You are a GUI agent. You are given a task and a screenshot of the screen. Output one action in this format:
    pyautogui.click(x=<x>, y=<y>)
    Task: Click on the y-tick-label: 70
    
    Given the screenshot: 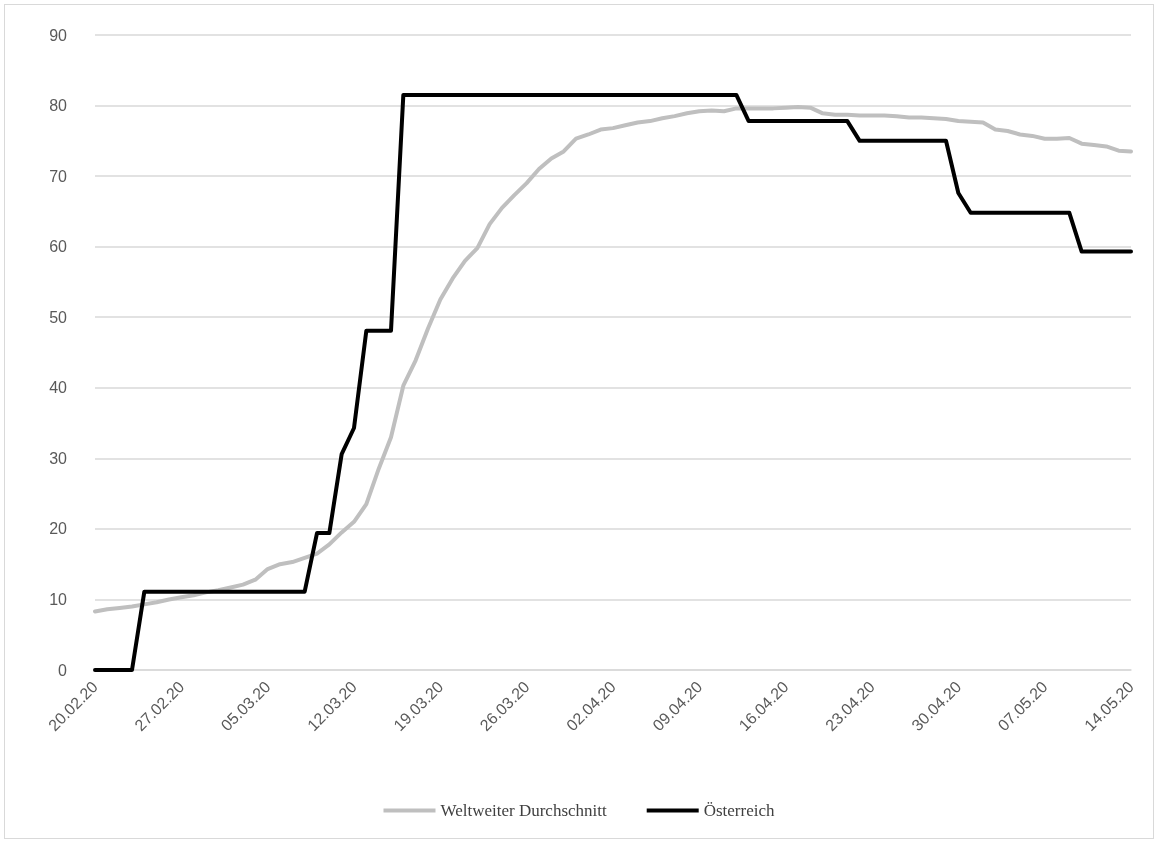 What is the action you would take?
    pyautogui.click(x=58, y=176)
    